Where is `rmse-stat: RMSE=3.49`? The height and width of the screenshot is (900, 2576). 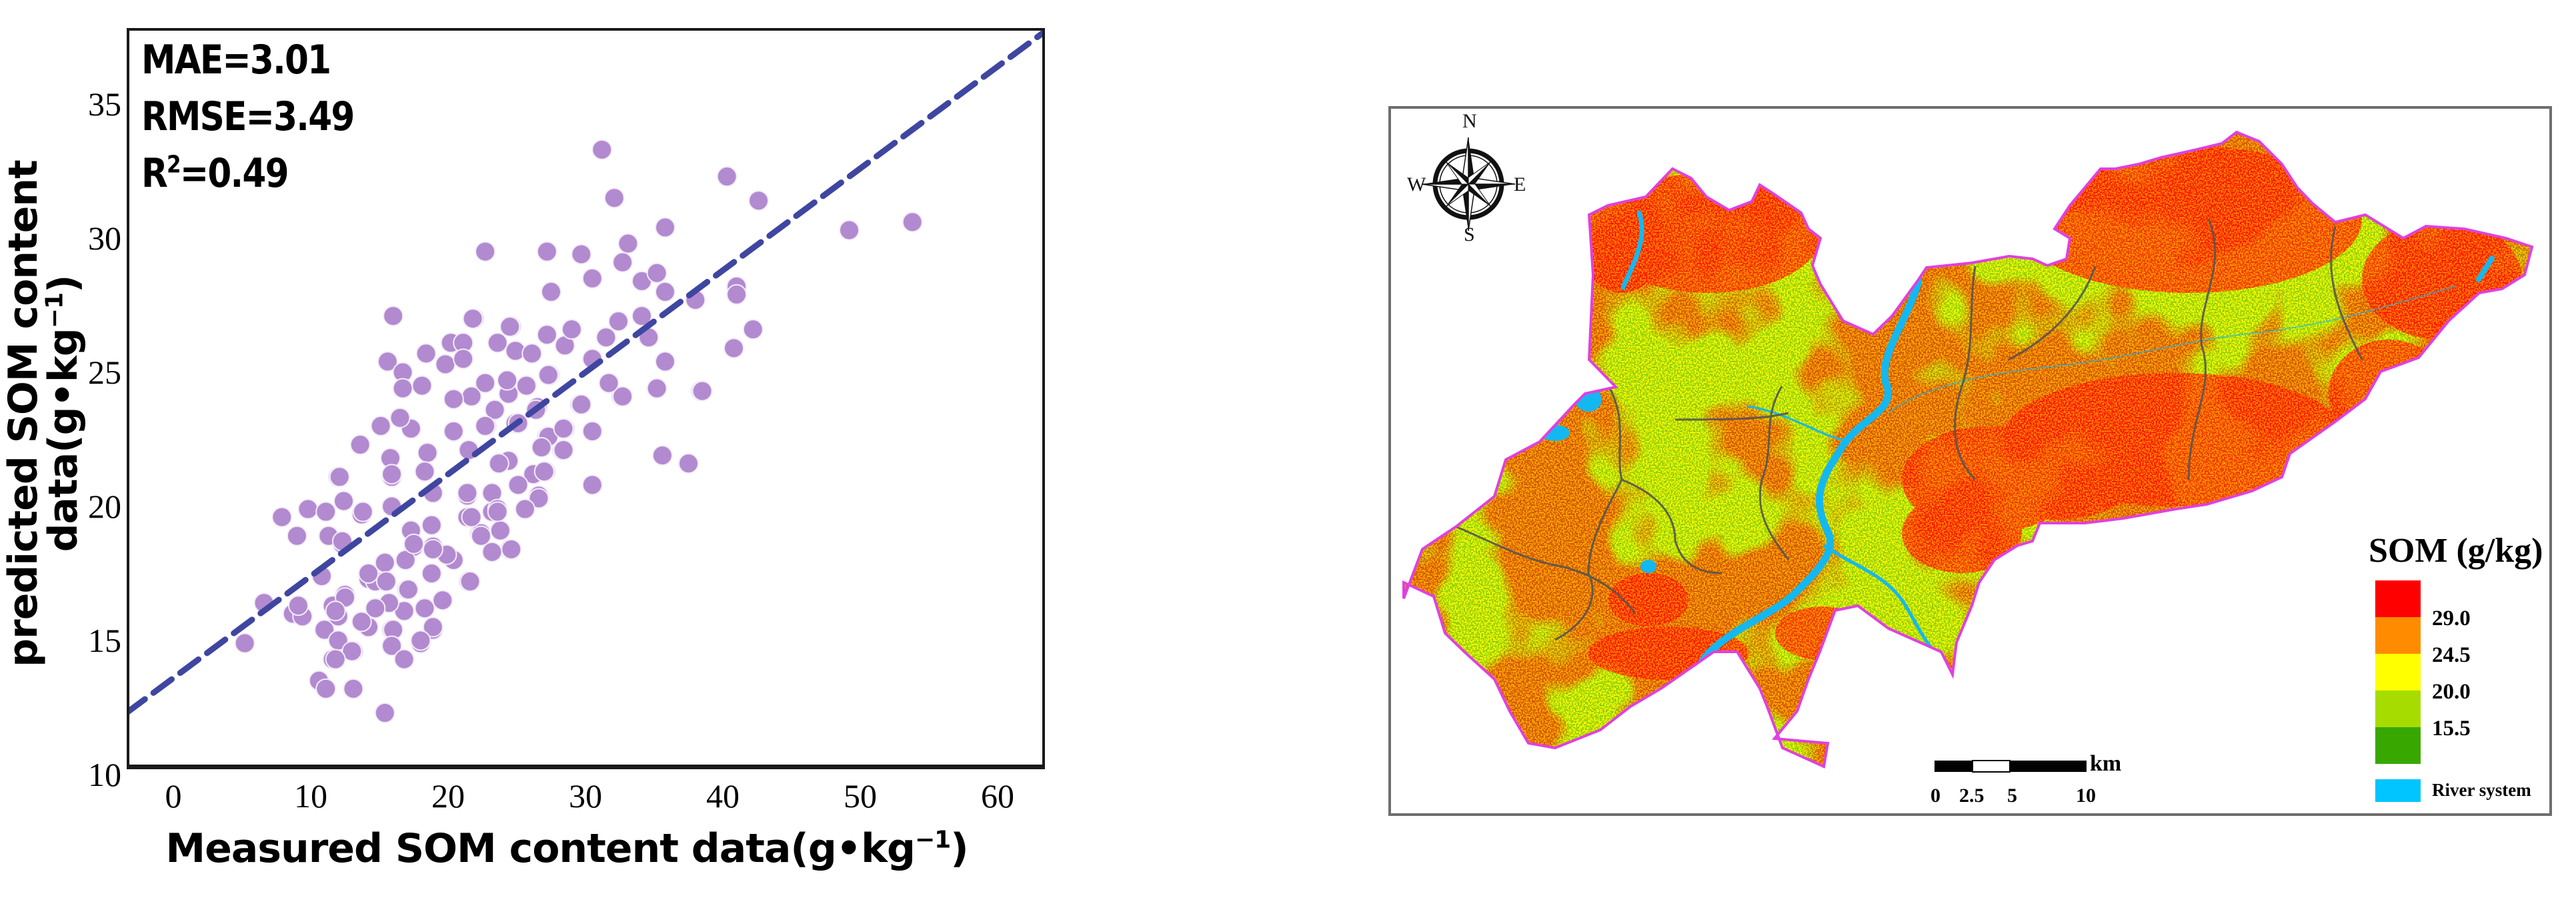
rmse-stat: RMSE=3.49 is located at coordinates (248, 117).